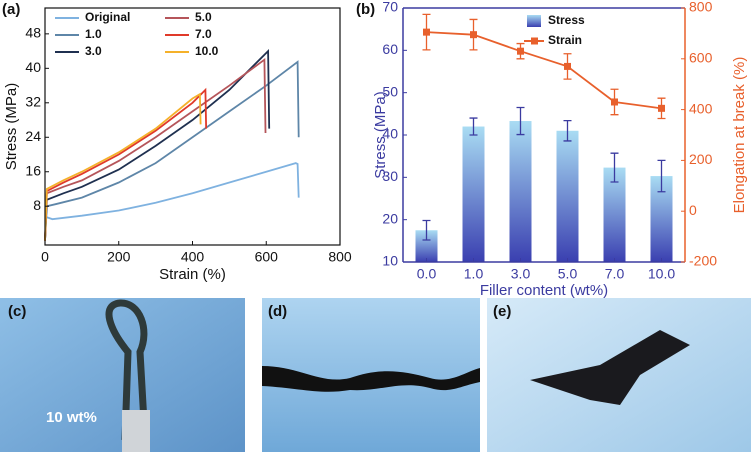 The width and height of the screenshot is (751, 452). Describe the element at coordinates (390, 261) in the screenshot. I see `y-tick-label: 10` at that location.